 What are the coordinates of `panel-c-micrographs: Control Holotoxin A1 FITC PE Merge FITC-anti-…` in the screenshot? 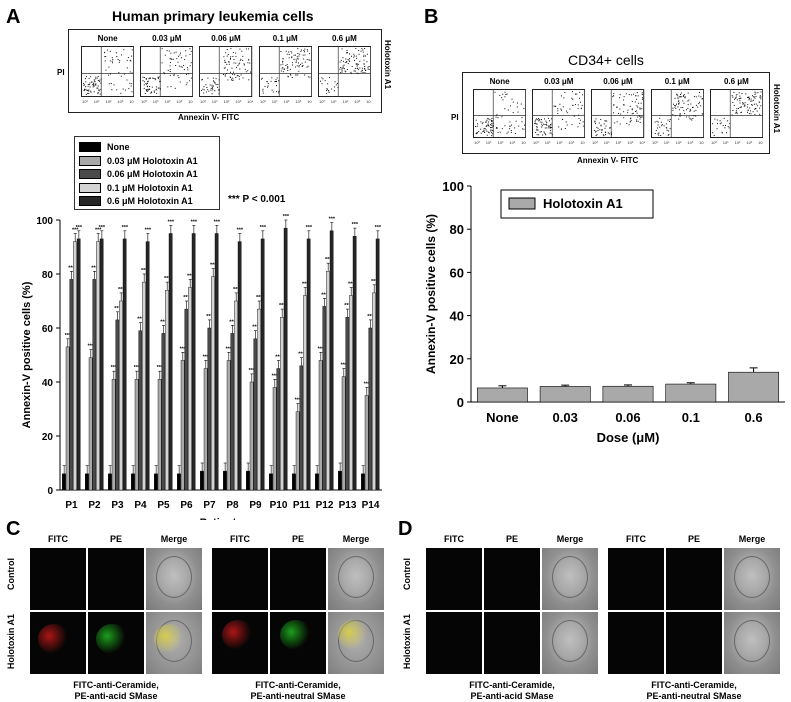 It's located at (200, 615).